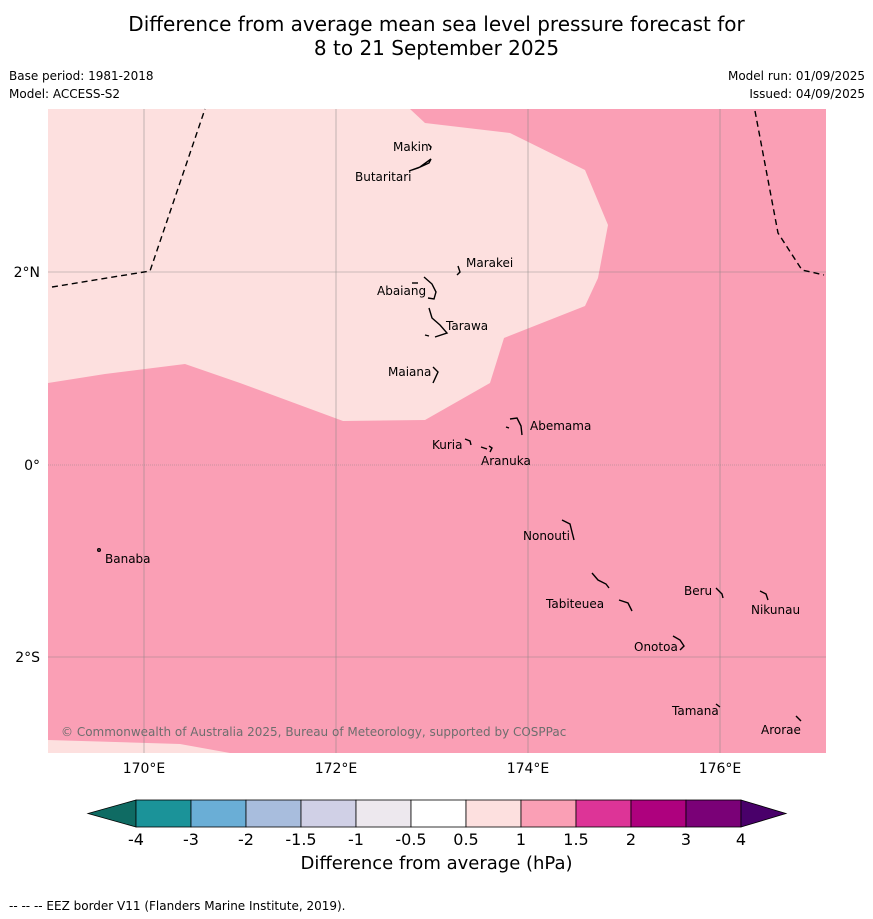 The height and width of the screenshot is (919, 873). What do you see at coordinates (796, 85) in the screenshot?
I see `meta-right: Model run: 01/09/2025 Issued: 04/09/2025` at bounding box center [796, 85].